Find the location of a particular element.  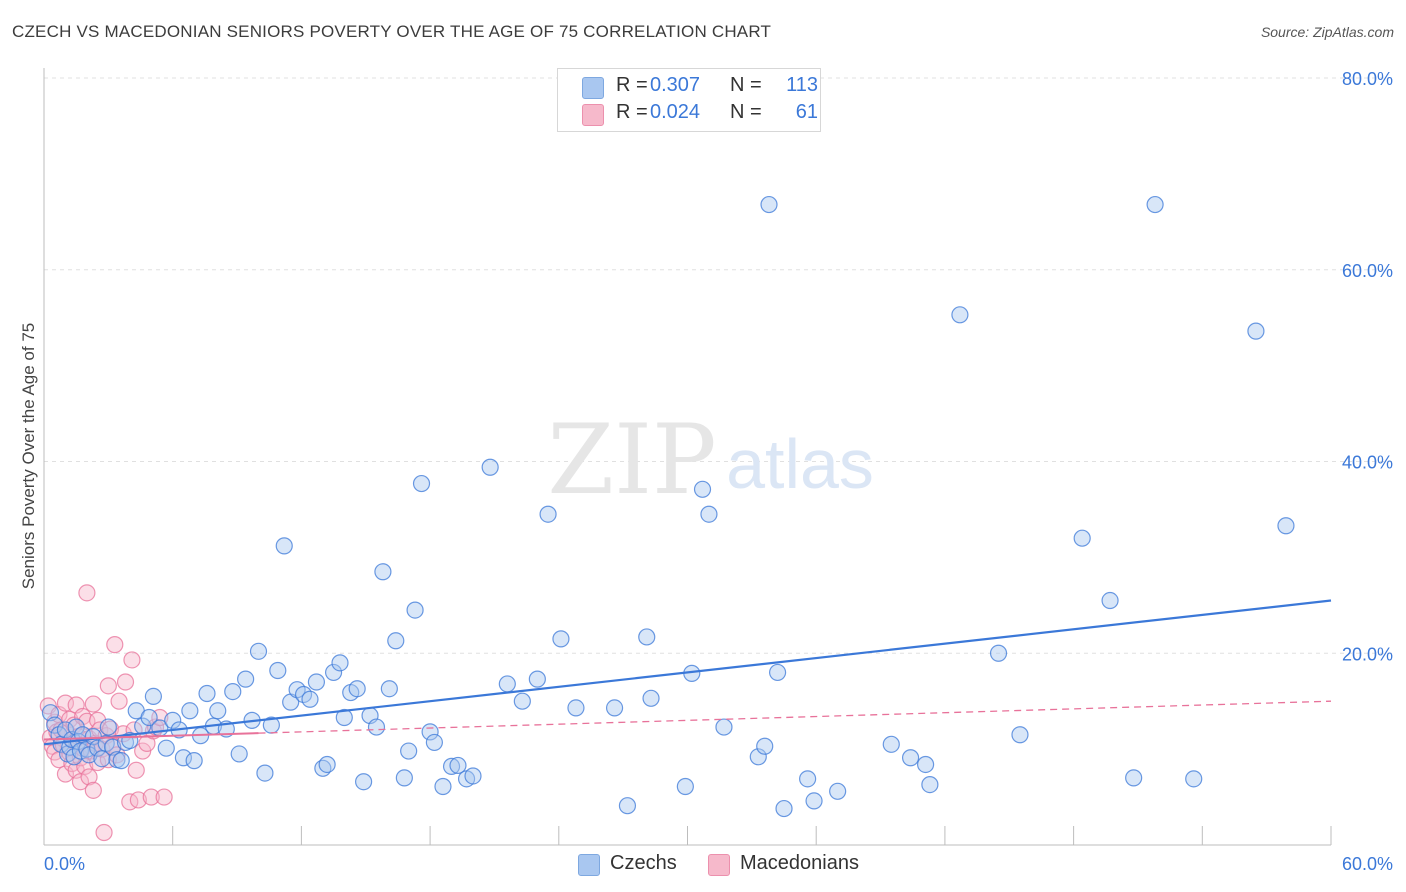

legend-r-value: 0.024 is located at coordinates (675, 112).